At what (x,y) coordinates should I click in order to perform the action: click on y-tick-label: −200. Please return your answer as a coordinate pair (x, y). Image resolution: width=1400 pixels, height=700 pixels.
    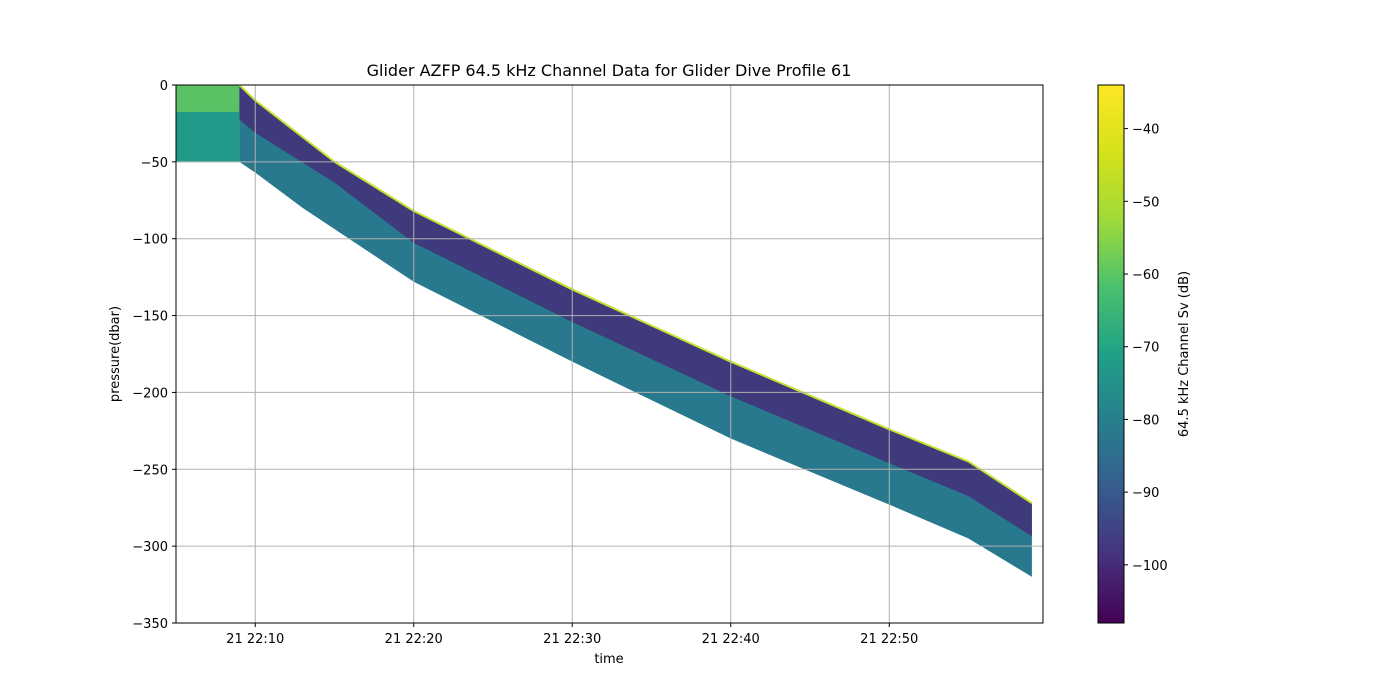
    Looking at the image, I should click on (150, 393).